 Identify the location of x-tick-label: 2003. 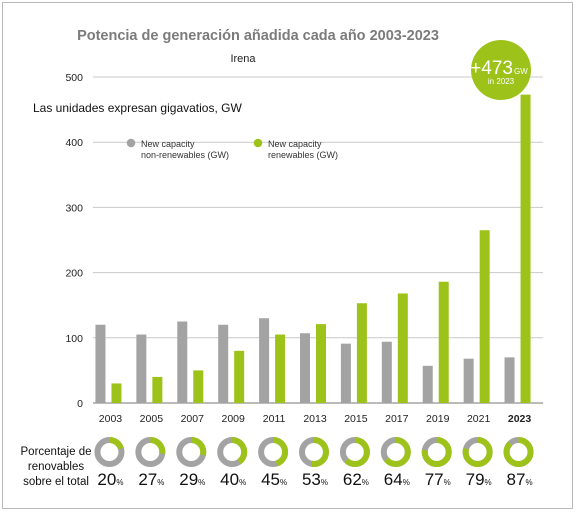
(111, 419).